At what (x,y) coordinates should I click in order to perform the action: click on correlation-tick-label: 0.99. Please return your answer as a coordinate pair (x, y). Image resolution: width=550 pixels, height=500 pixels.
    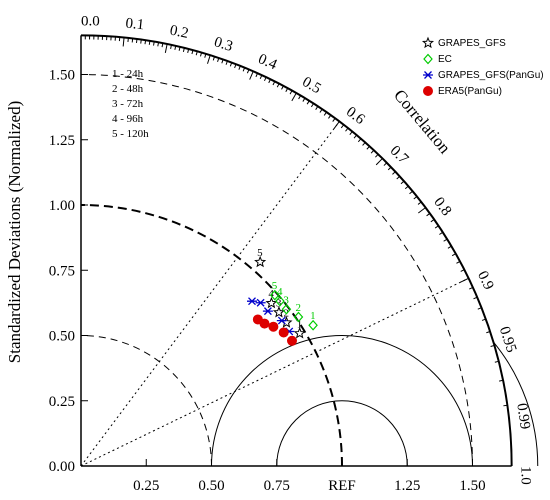
    Looking at the image, I should click on (523, 416).